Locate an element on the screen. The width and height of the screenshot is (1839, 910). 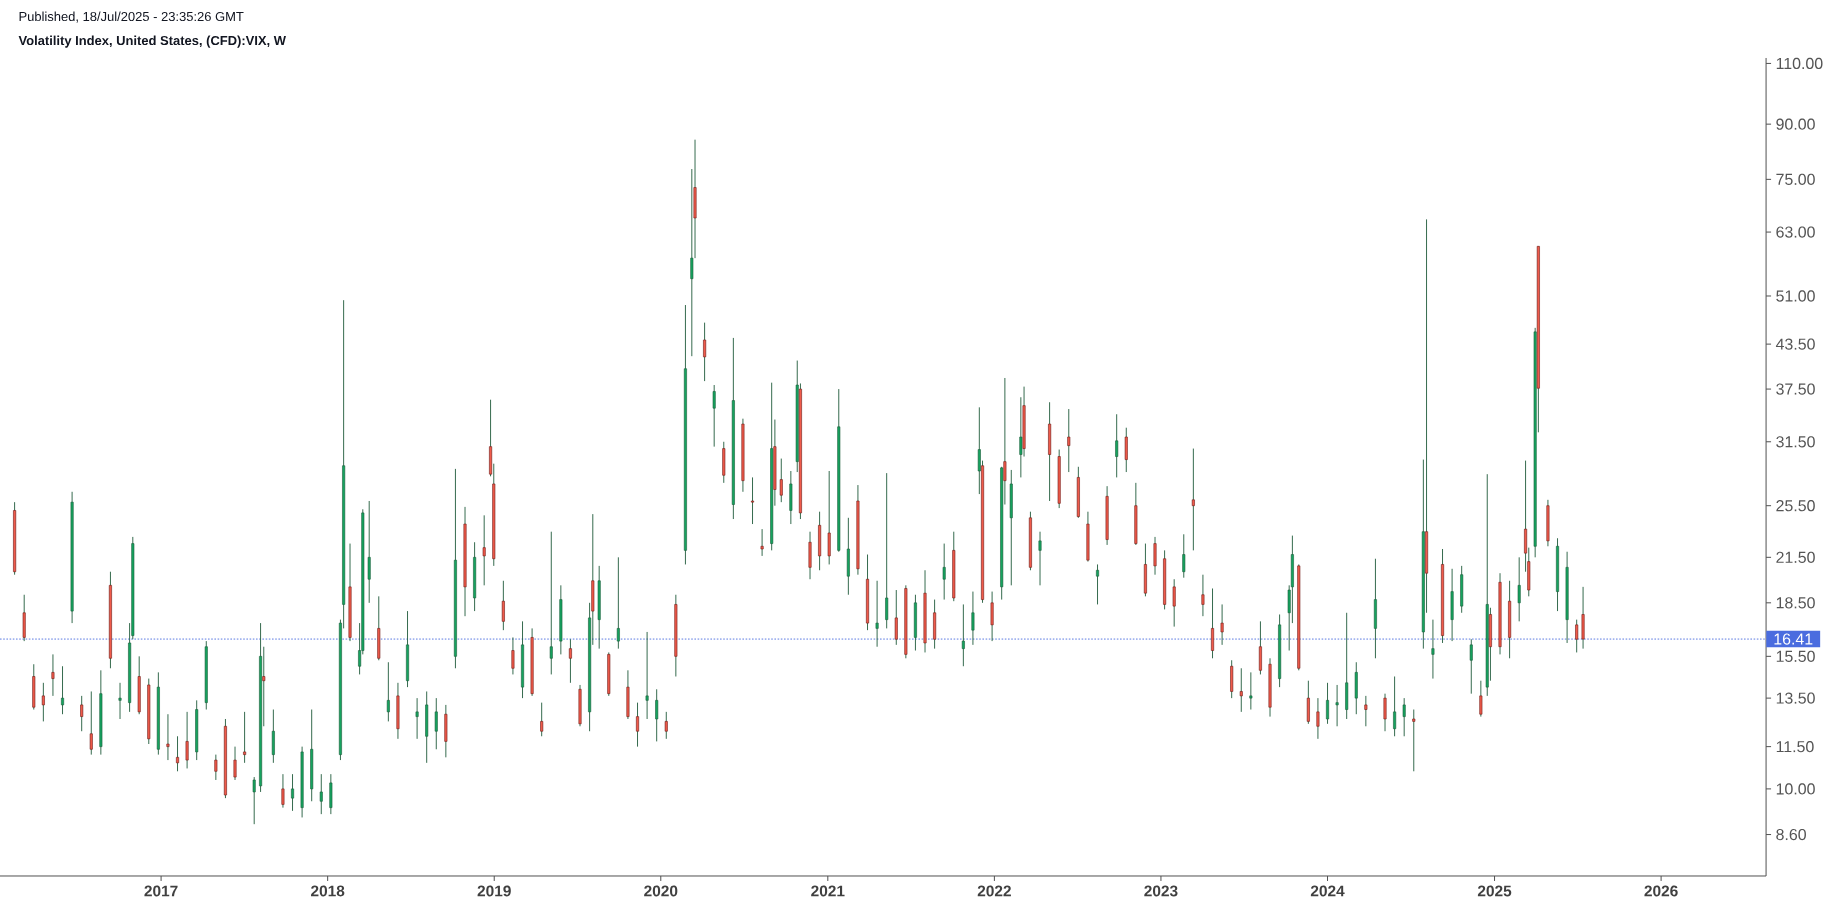
x-tick-label: 2020 is located at coordinates (661, 891).